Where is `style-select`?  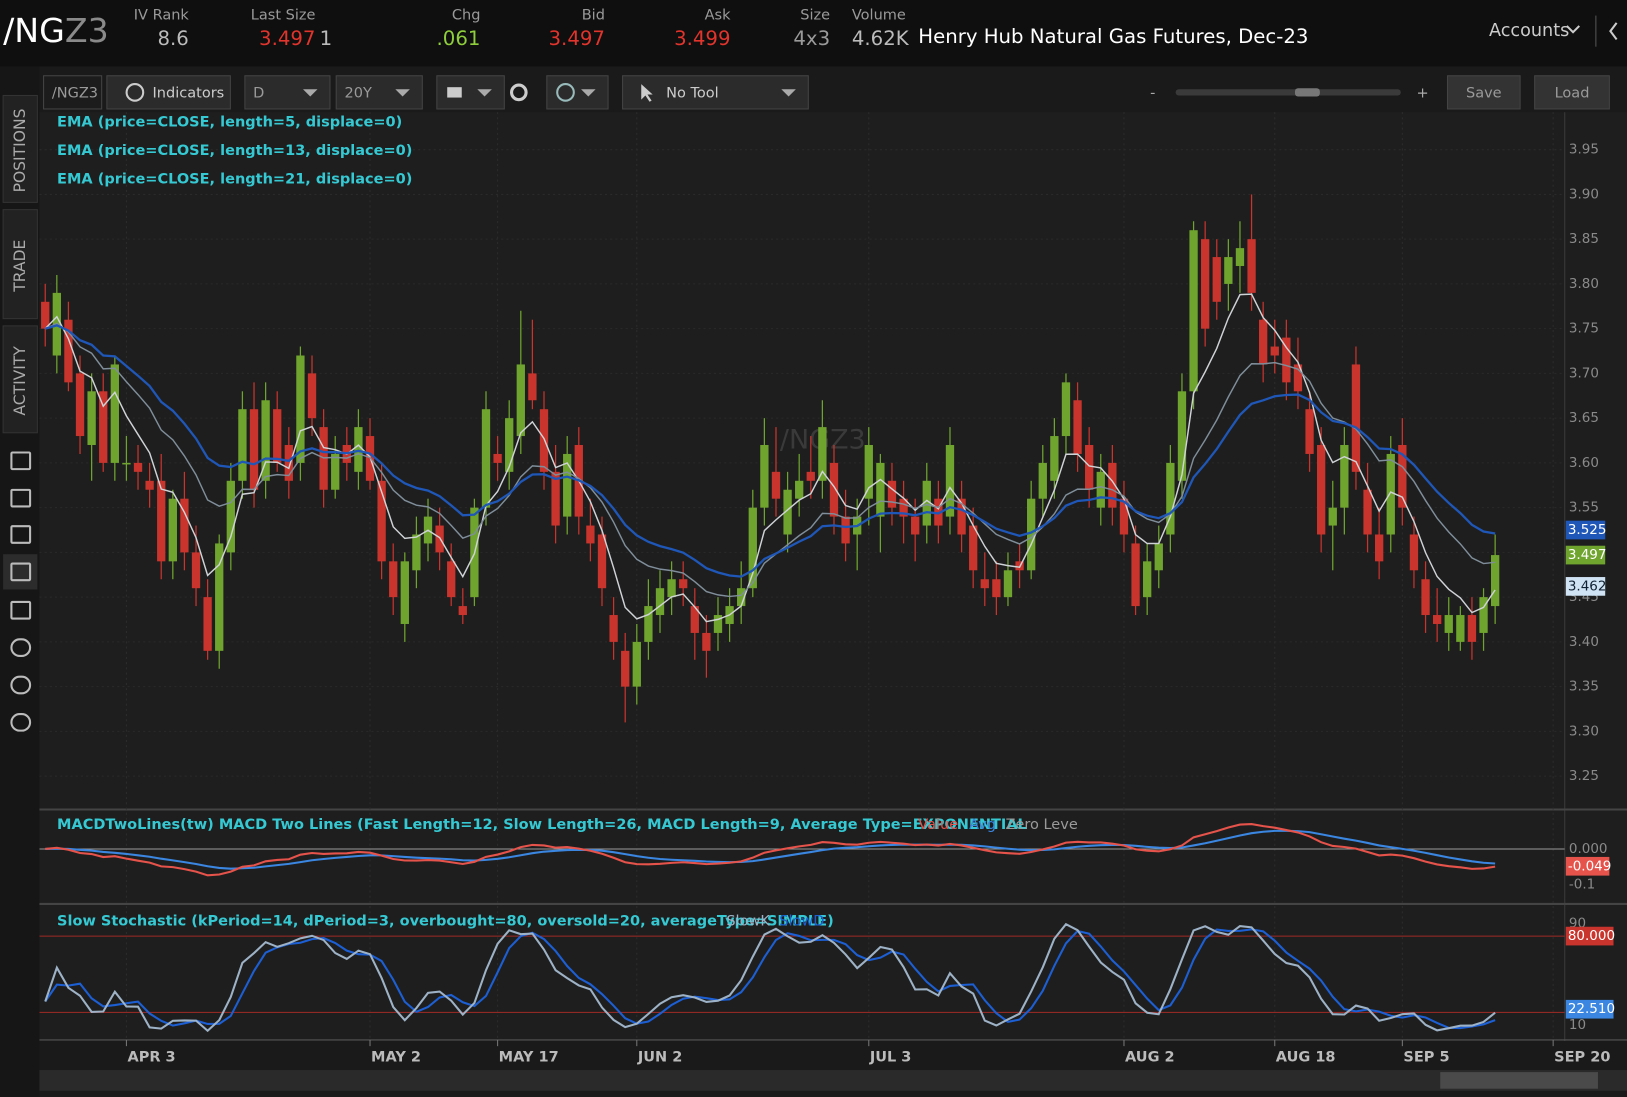
style-select is located at coordinates (470, 92).